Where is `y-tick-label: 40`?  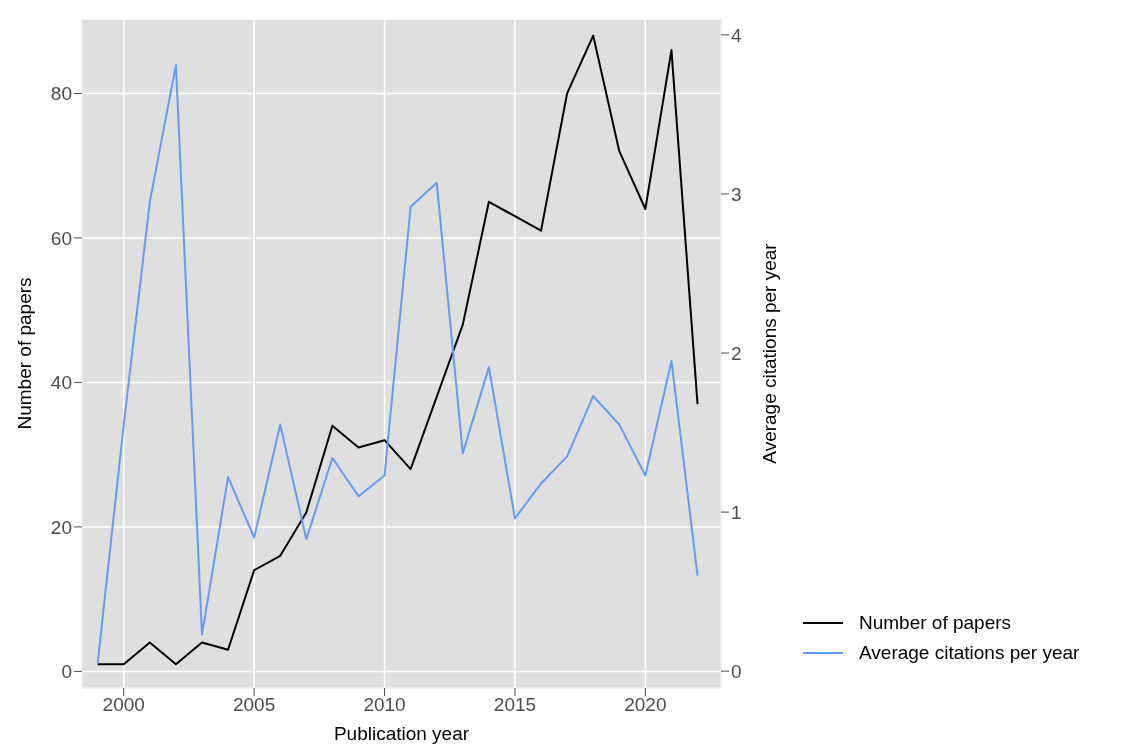
y-tick-label: 40 is located at coordinates (61, 383).